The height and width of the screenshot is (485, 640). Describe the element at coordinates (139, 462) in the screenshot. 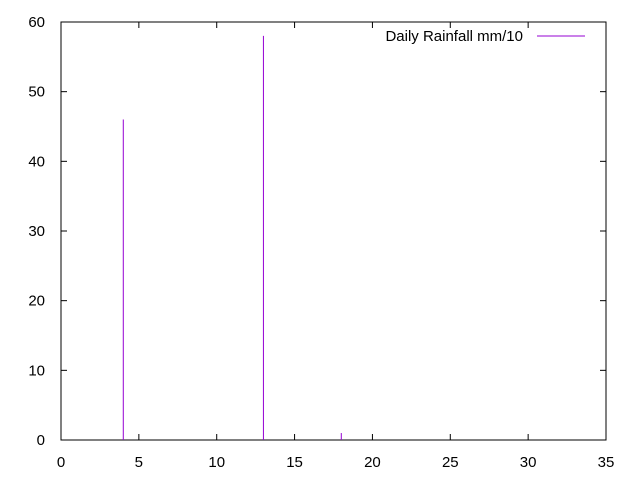

I see `x-tick-label: 5` at that location.